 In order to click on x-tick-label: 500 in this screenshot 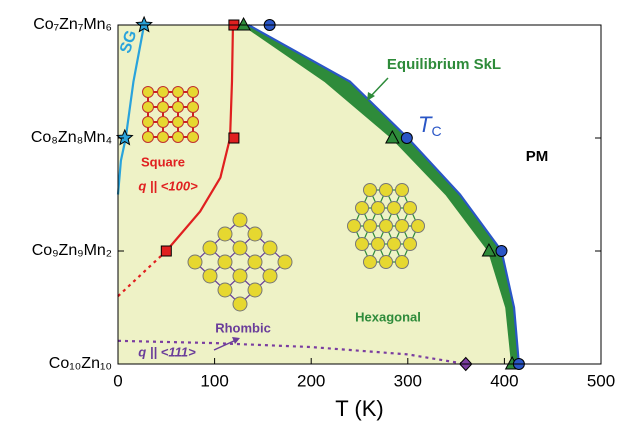, I will do `click(601, 380)`.